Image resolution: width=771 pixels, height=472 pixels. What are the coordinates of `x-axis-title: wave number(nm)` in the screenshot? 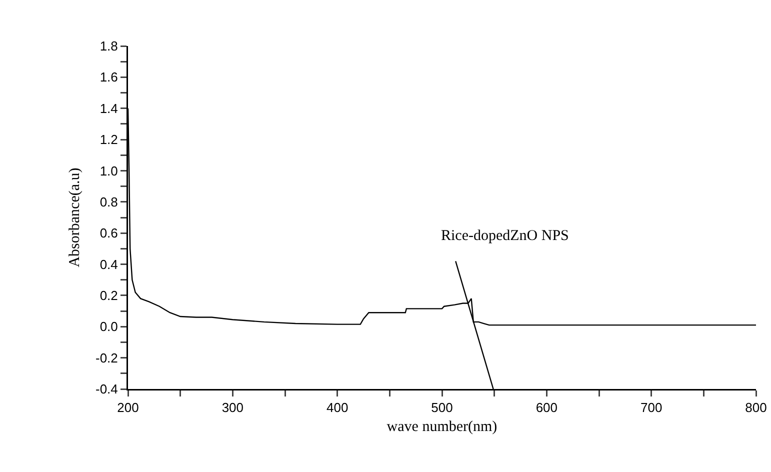 It's located at (442, 426).